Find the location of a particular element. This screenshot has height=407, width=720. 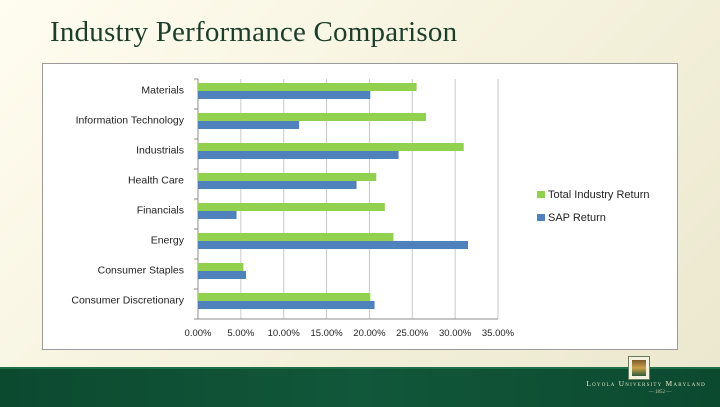

category-label: Information Technology is located at coordinates (130, 121).